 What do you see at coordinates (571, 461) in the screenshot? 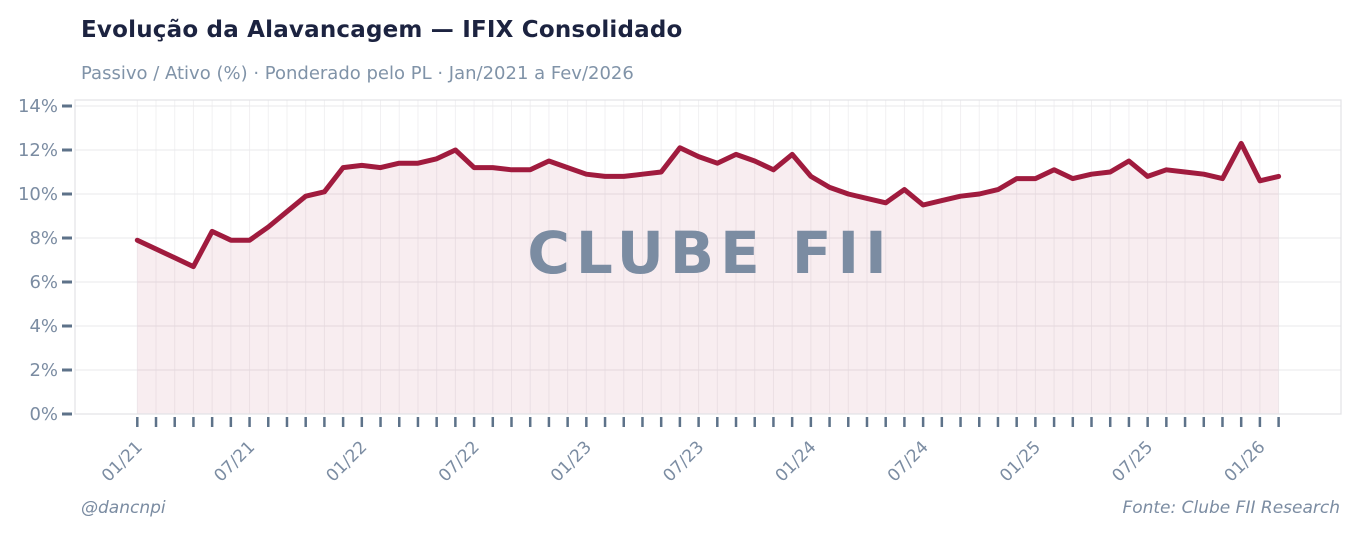
I see `x-tick-label: 01/23` at bounding box center [571, 461].